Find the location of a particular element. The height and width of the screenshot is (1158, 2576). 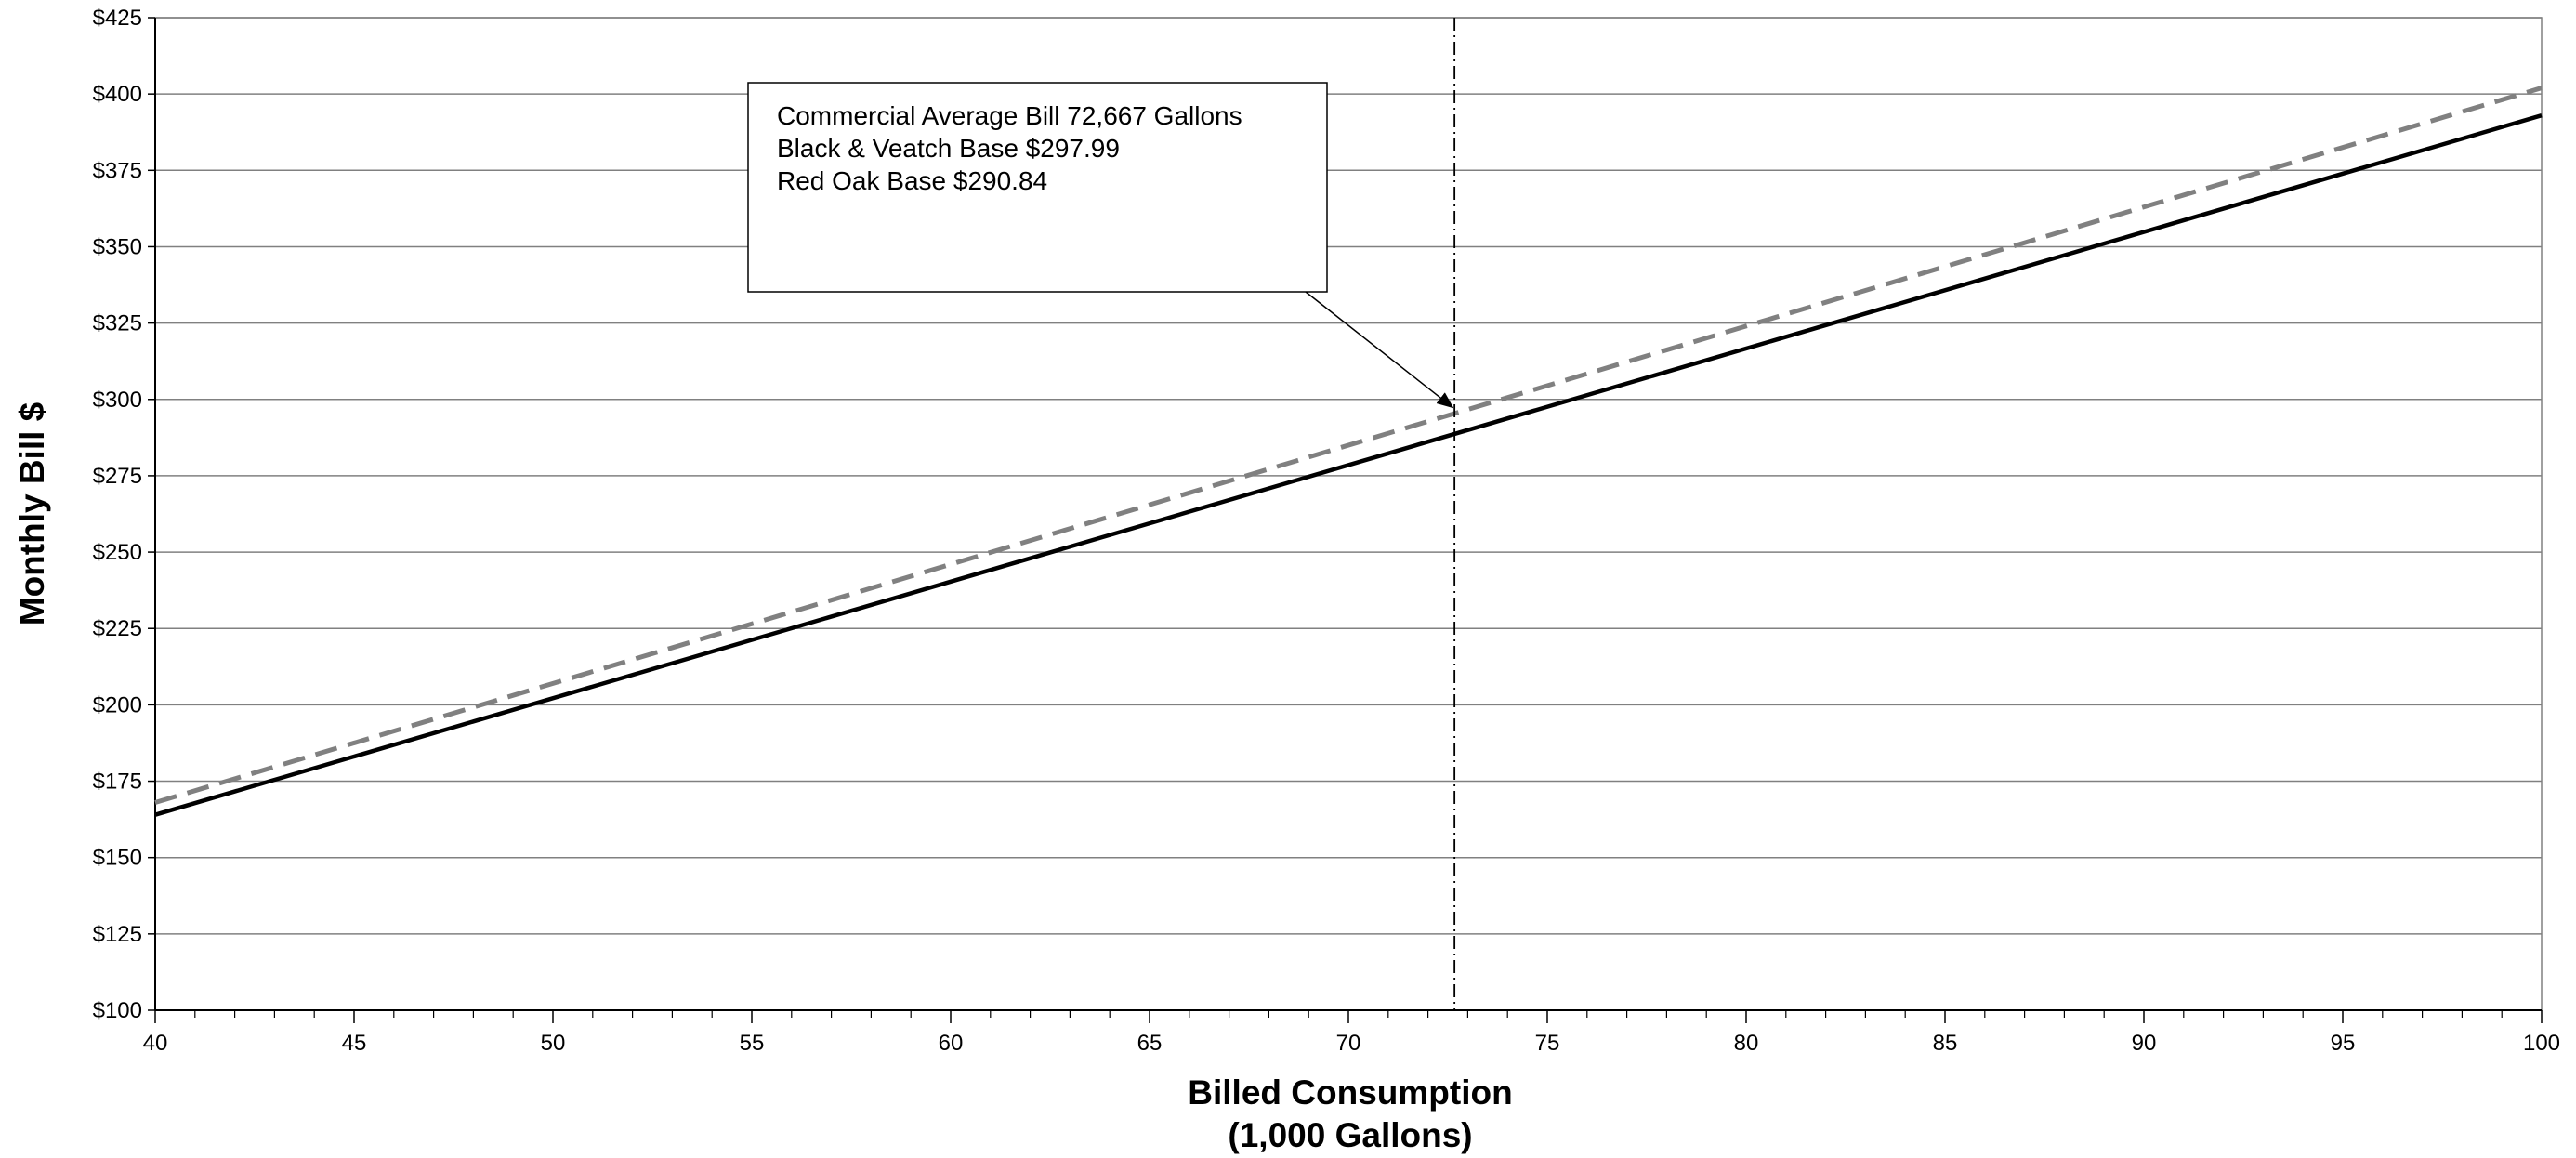

x-axis-title-line-1: Billed Consumption is located at coordinates (1350, 1092).